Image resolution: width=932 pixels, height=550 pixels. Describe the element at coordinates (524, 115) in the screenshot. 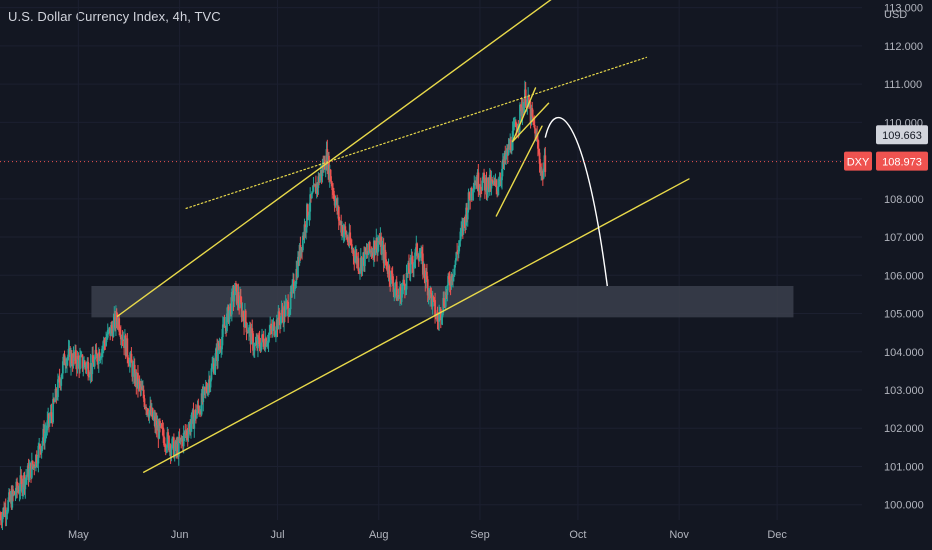

I see `trendline-flag-left` at that location.